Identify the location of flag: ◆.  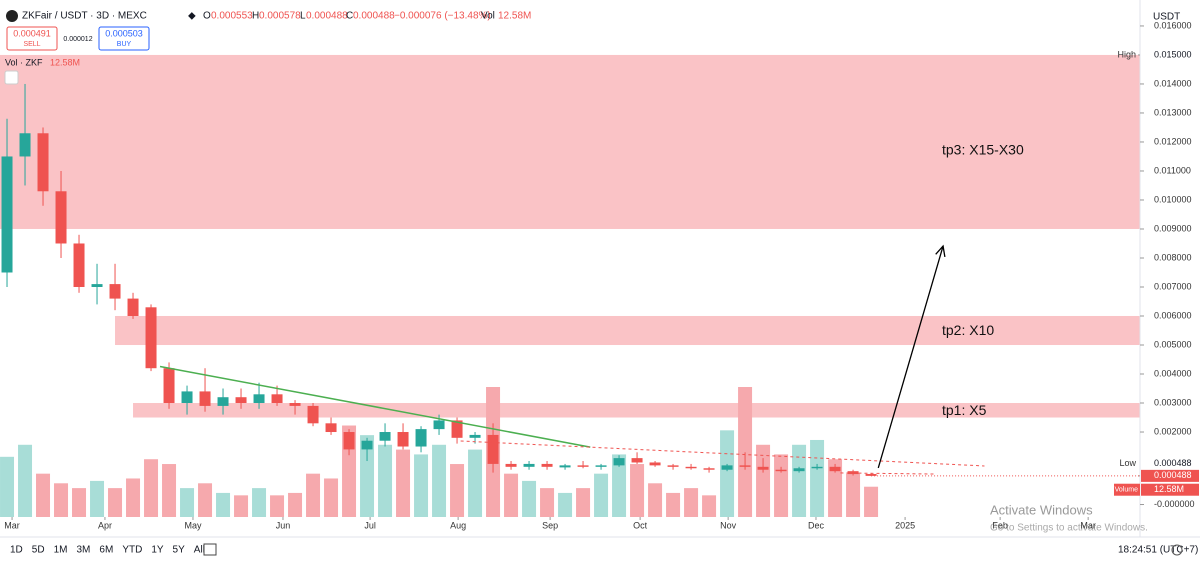
(192, 16).